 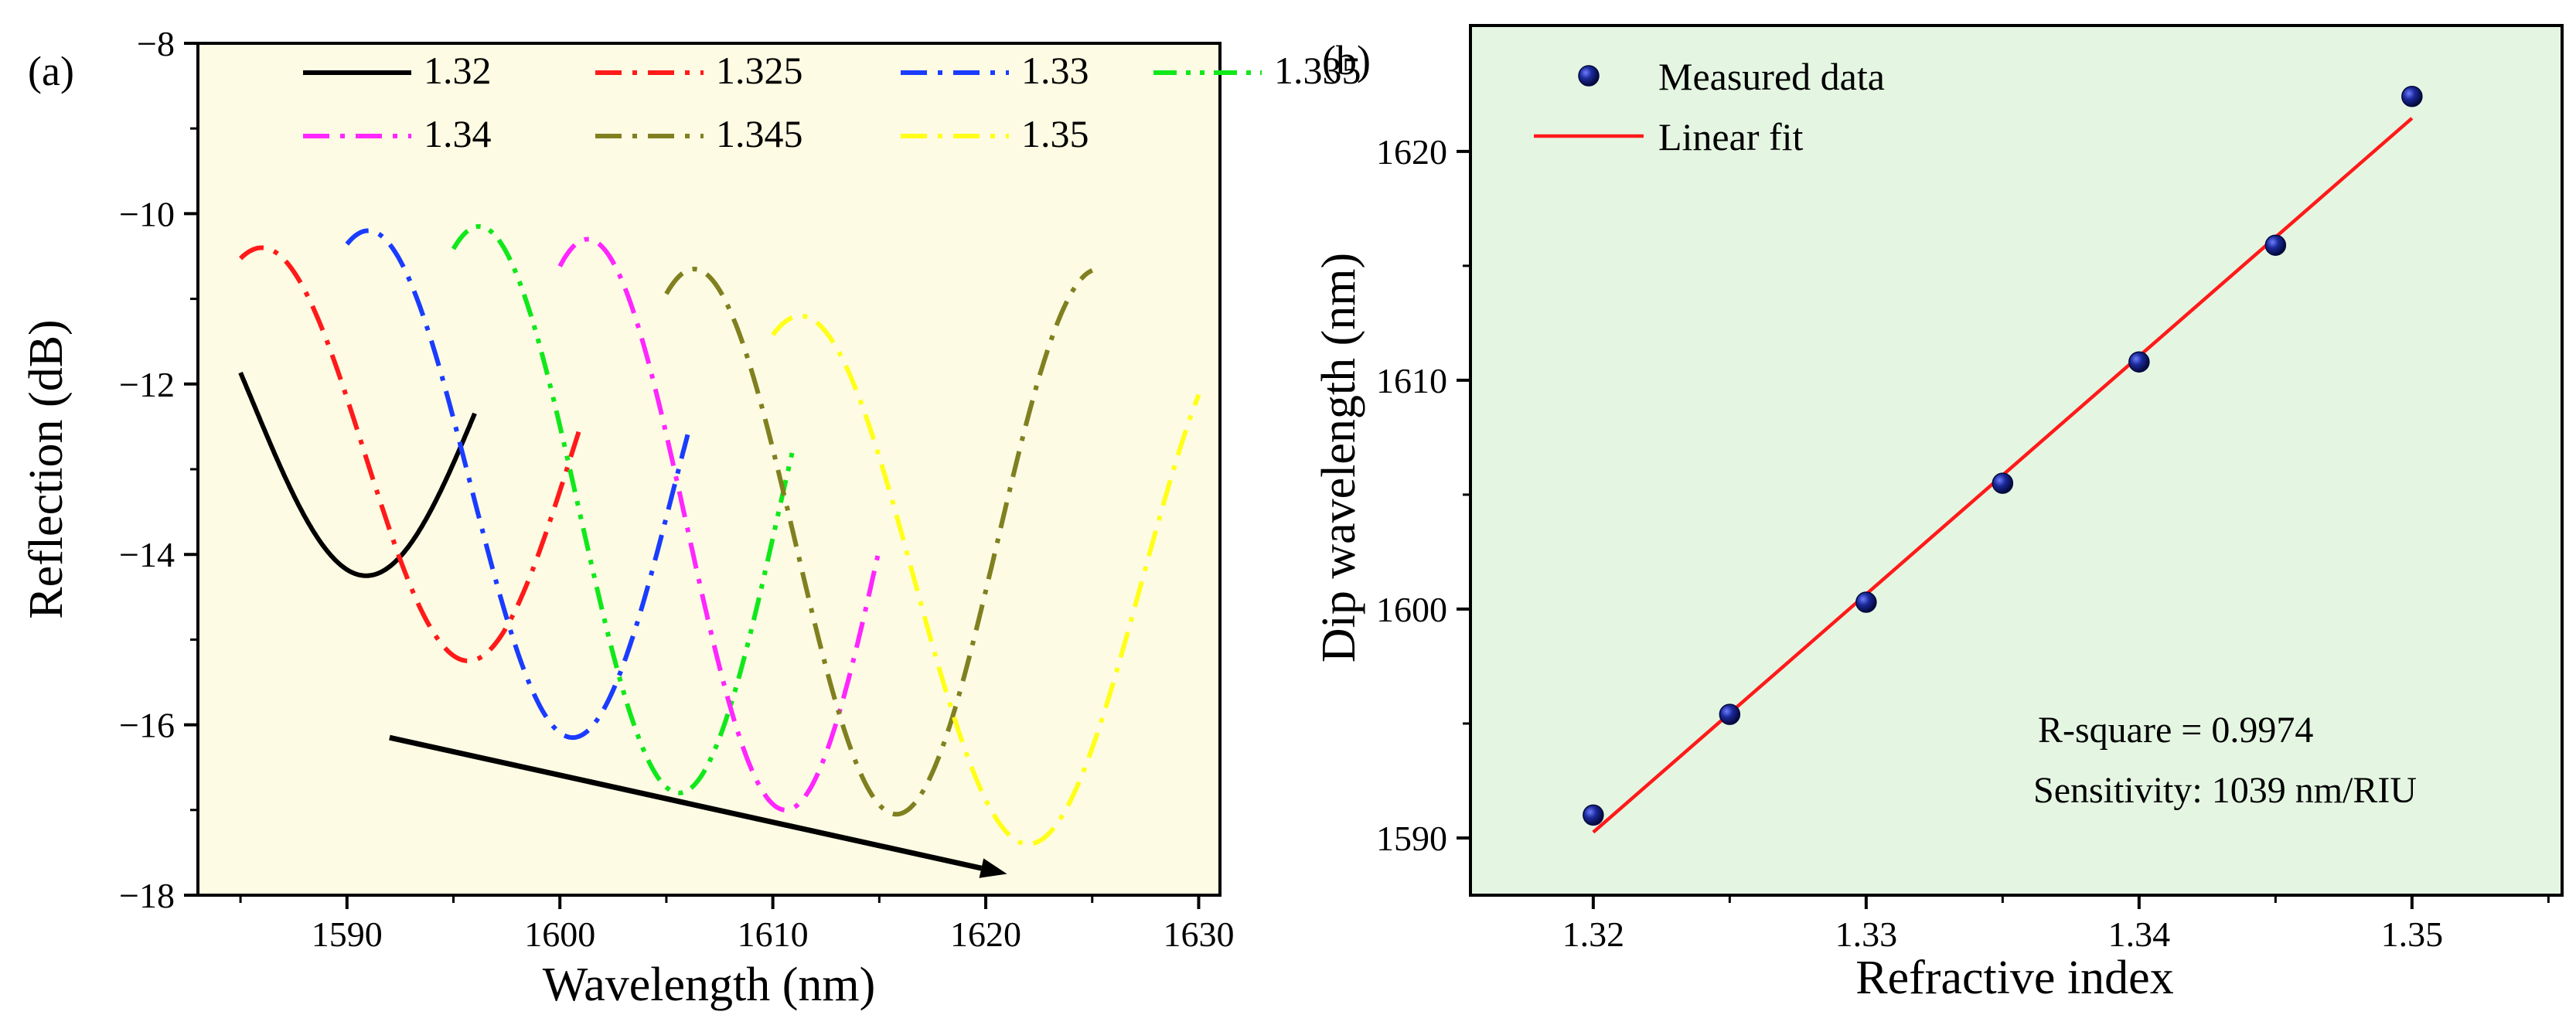 I want to click on shift-arrow-head, so click(x=993, y=868).